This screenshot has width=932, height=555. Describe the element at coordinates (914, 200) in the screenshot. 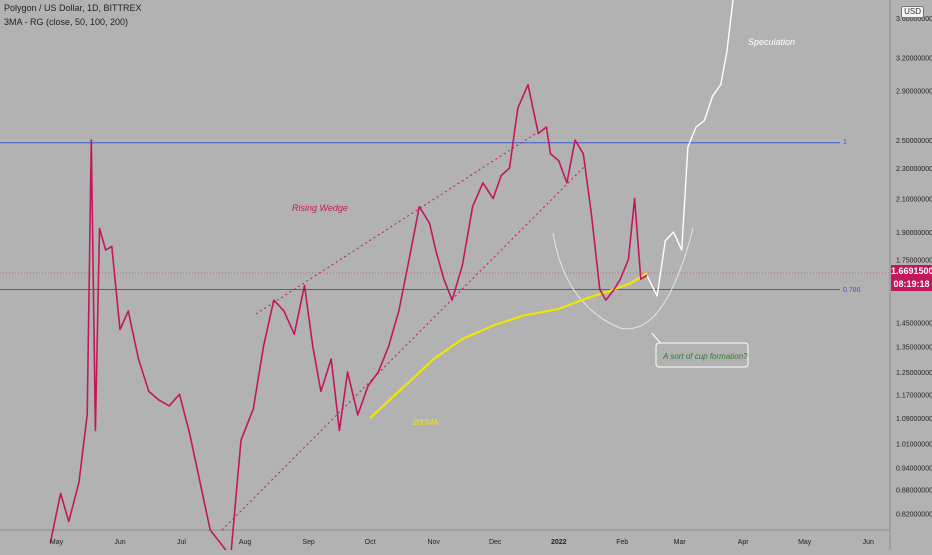

I see `y-tick-label: 2.10000000` at that location.